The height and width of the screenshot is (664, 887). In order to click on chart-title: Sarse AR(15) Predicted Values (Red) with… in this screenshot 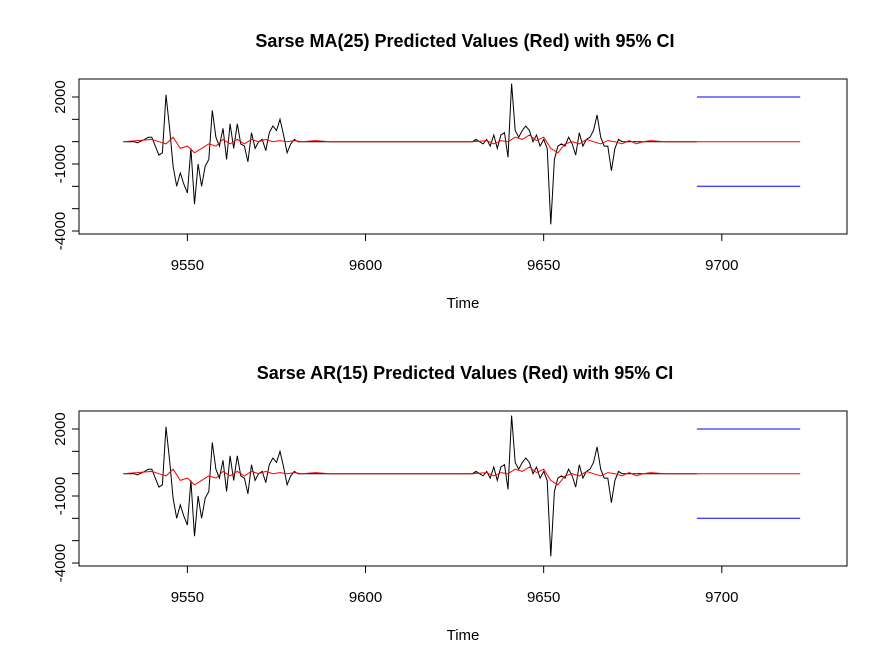, I will do `click(465, 373)`.